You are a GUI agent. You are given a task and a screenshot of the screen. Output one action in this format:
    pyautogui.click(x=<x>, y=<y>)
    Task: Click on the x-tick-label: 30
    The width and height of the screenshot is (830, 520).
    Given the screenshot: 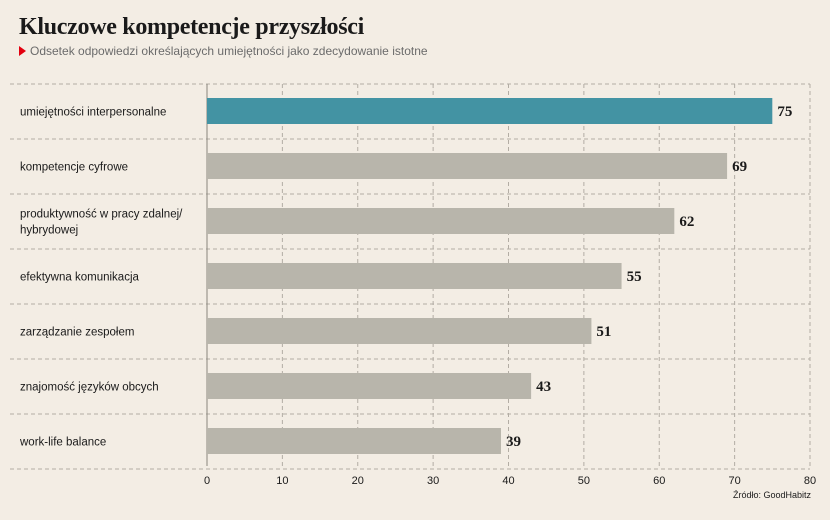 What is the action you would take?
    pyautogui.click(x=433, y=481)
    